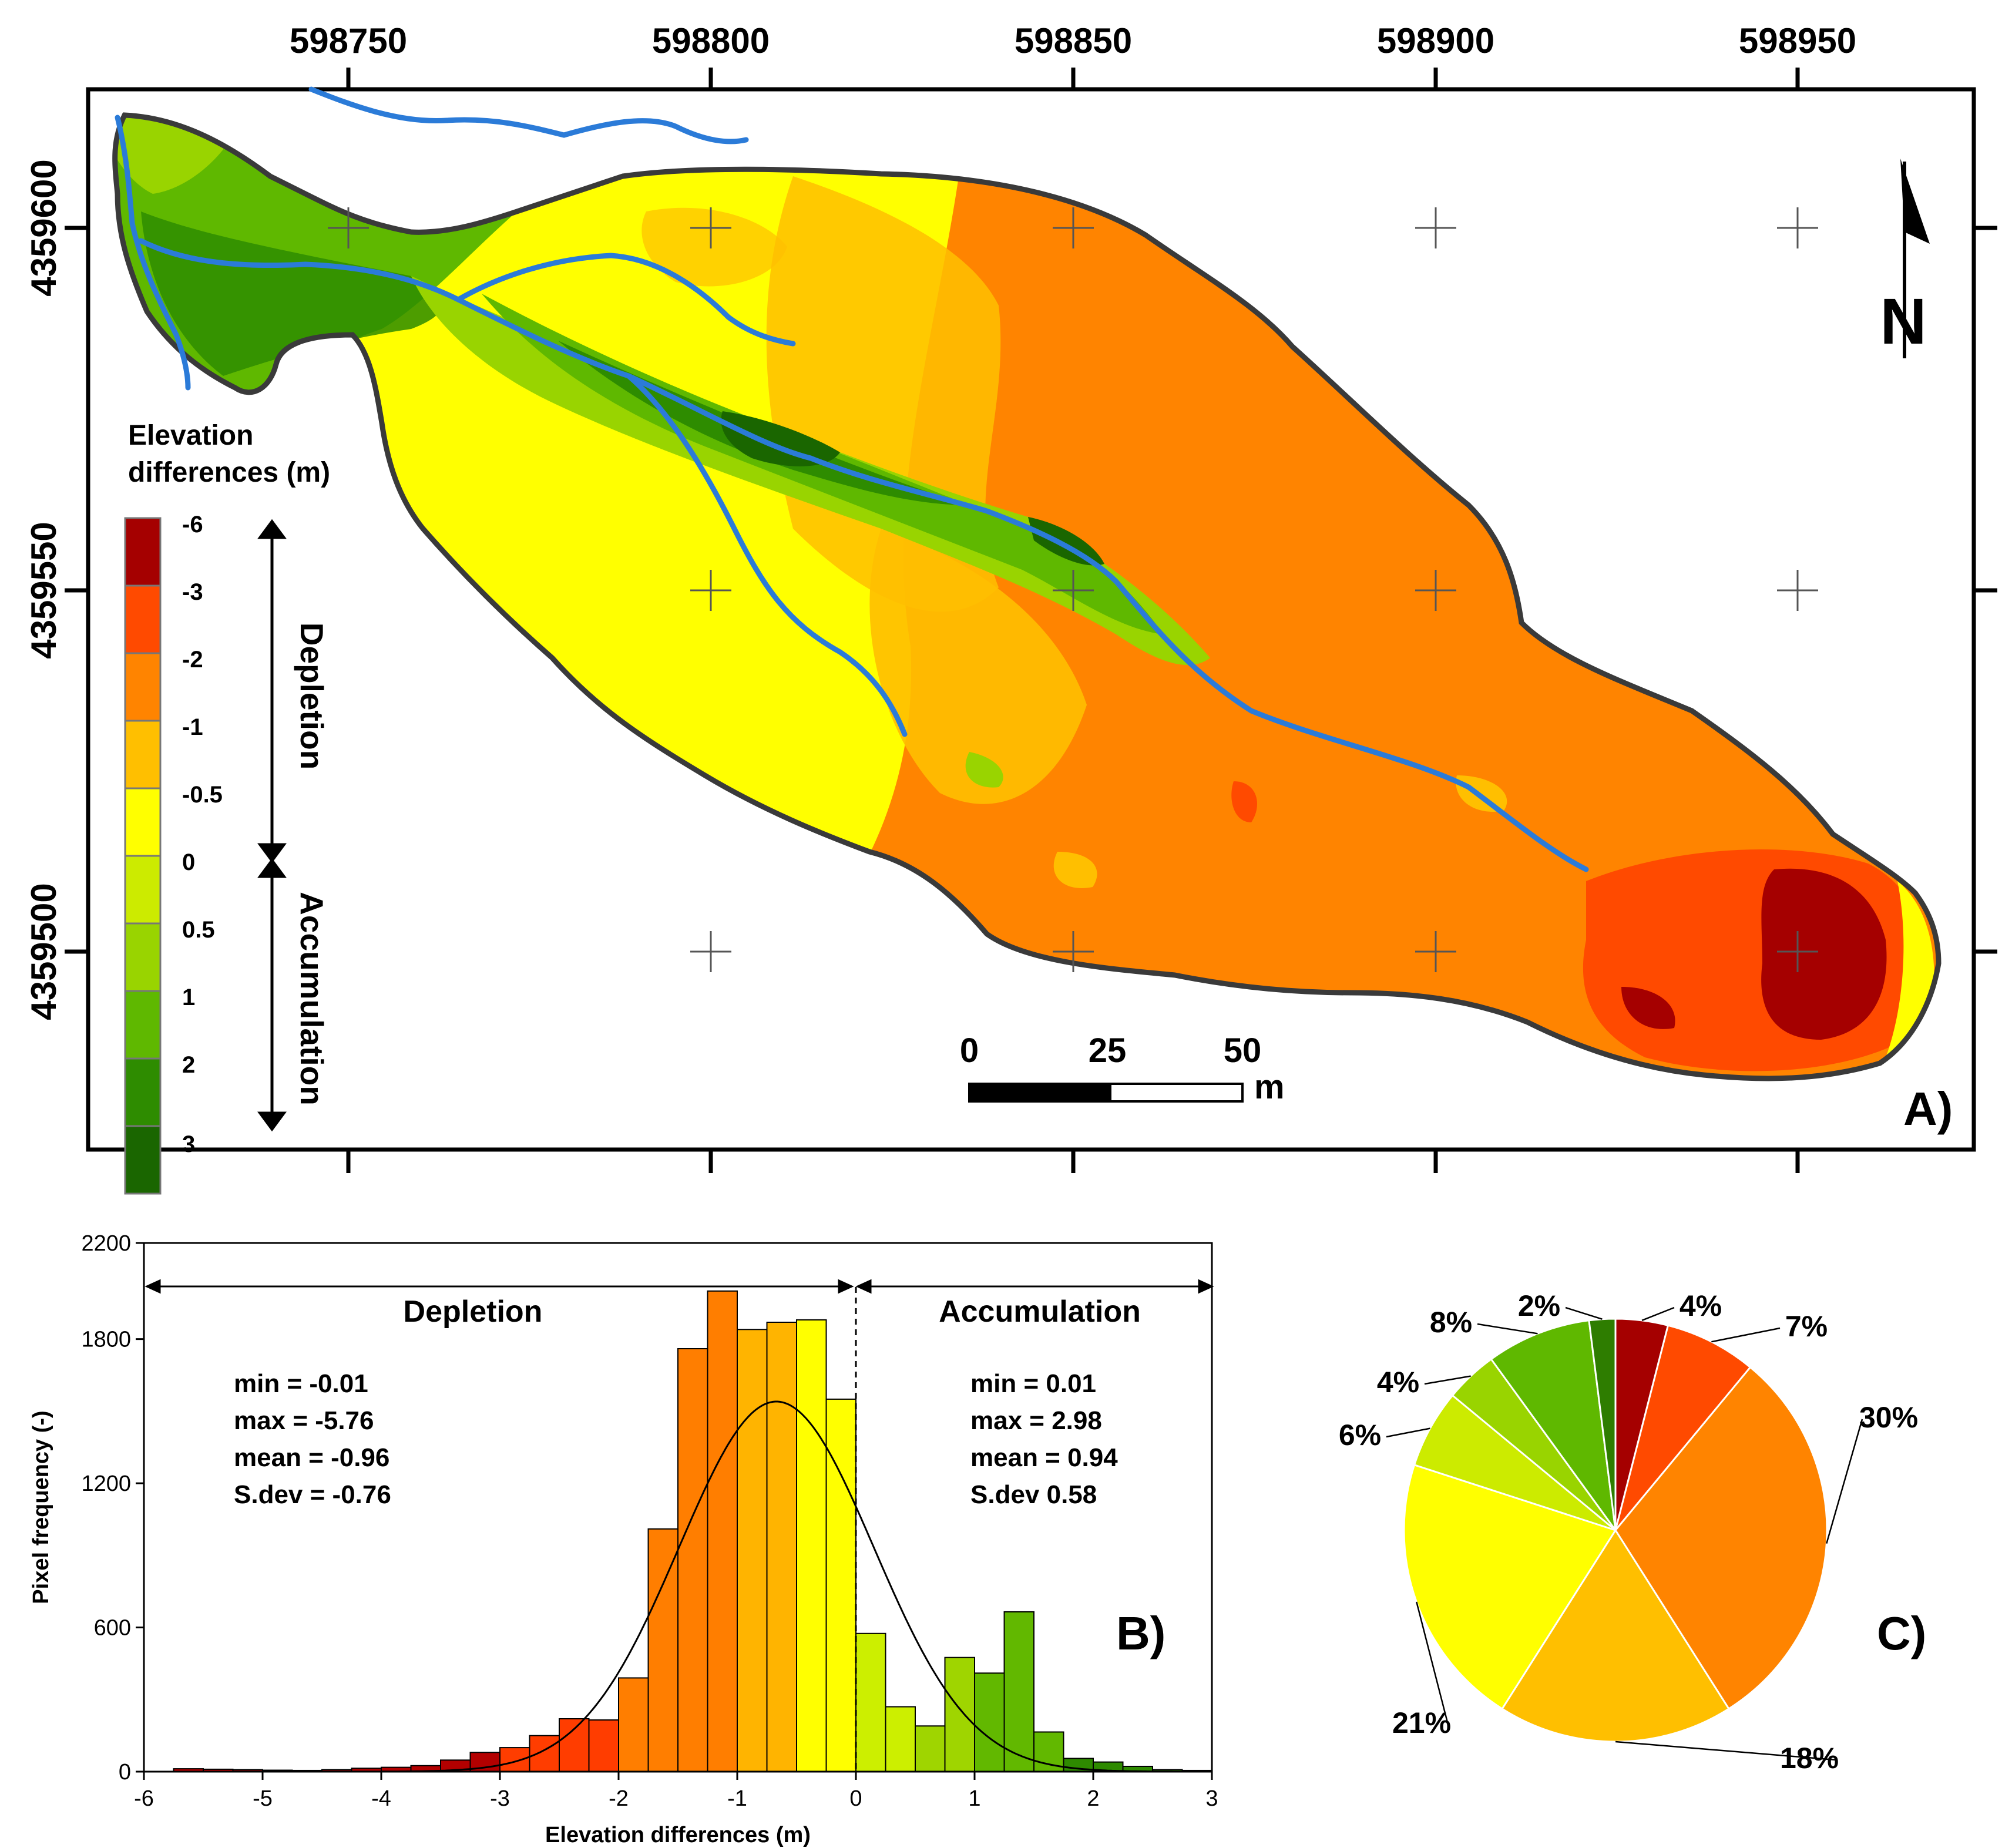 This screenshot has height=1848, width=2012. Describe the element at coordinates (312, 696) in the screenshot. I see `legend-depletion-label: Depletion` at that location.